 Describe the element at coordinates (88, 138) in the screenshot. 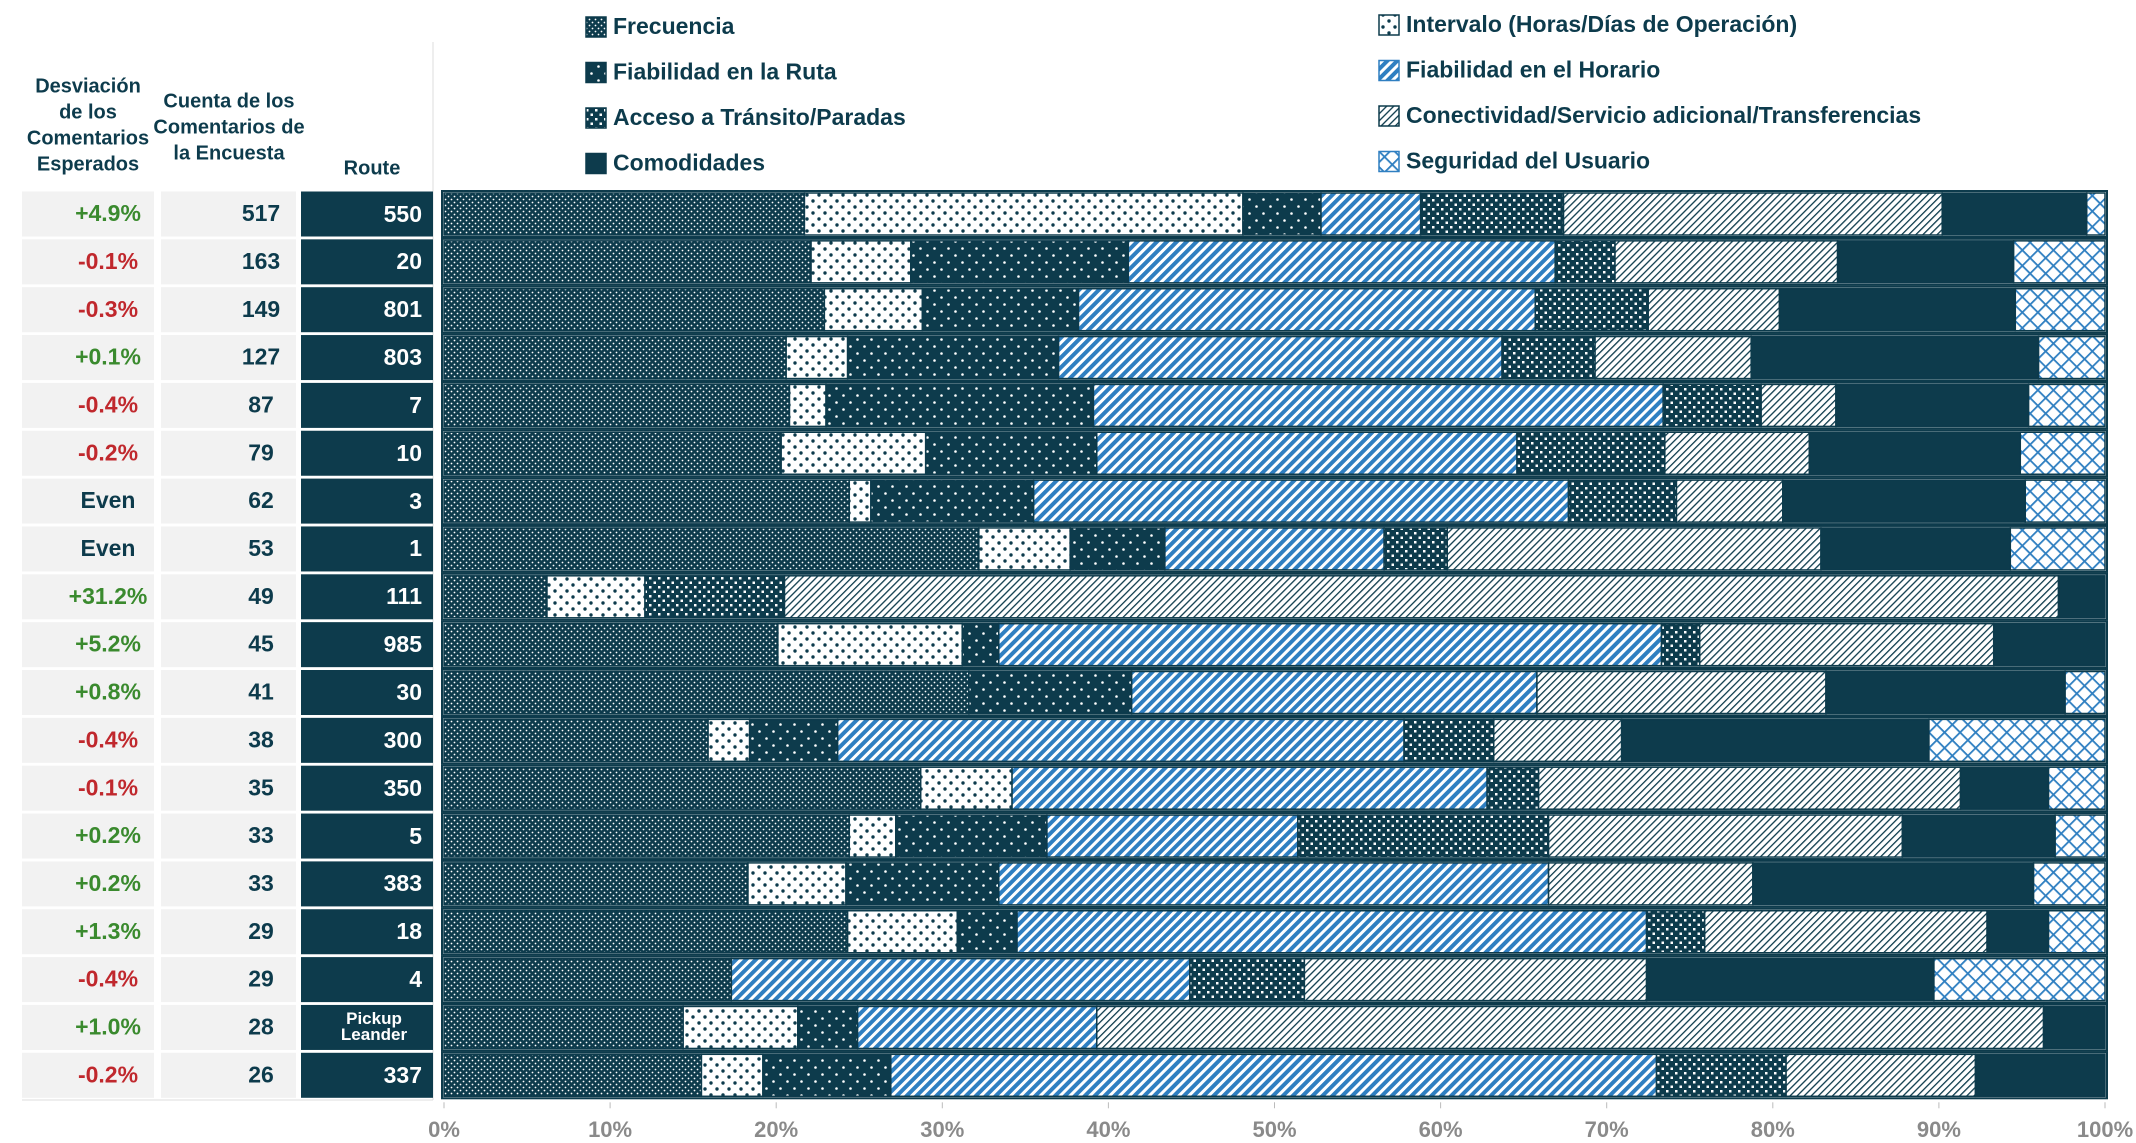

I see `column-header: Comentarios` at that location.